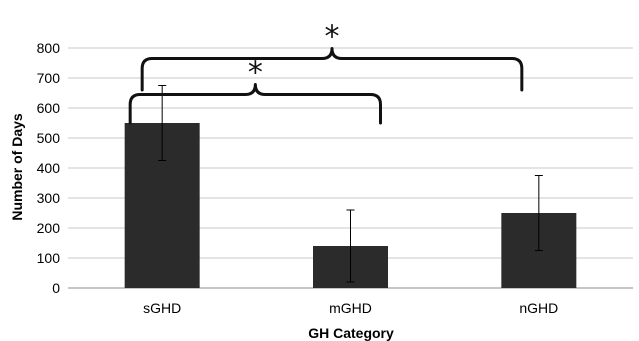 The image size is (639, 341). I want to click on x-tick-labels: sGHD mGHD nGHD, so click(350, 308).